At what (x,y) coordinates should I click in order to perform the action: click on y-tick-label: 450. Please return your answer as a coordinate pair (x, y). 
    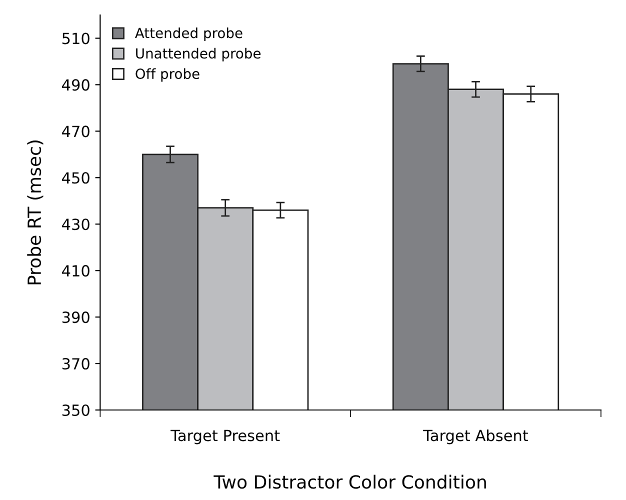
    Looking at the image, I should click on (76, 178).